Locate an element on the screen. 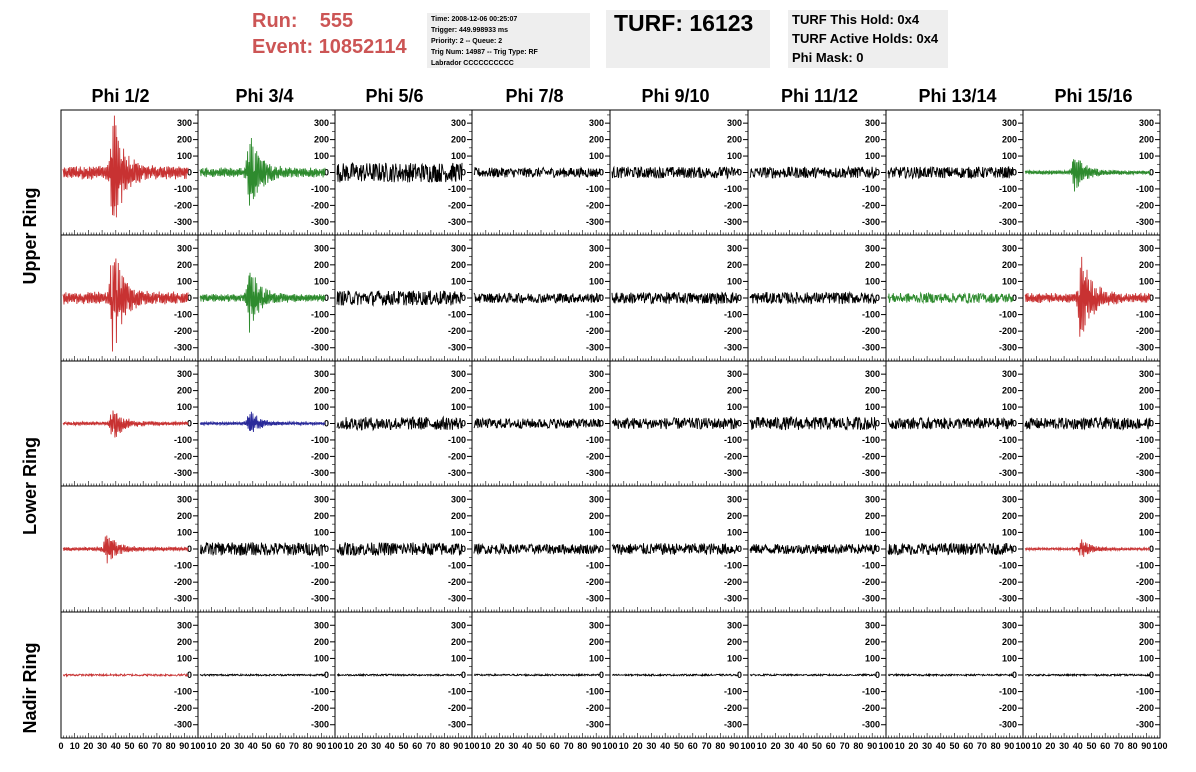 This screenshot has height=772, width=1196. x-tick-label: 90 is located at coordinates (872, 746).